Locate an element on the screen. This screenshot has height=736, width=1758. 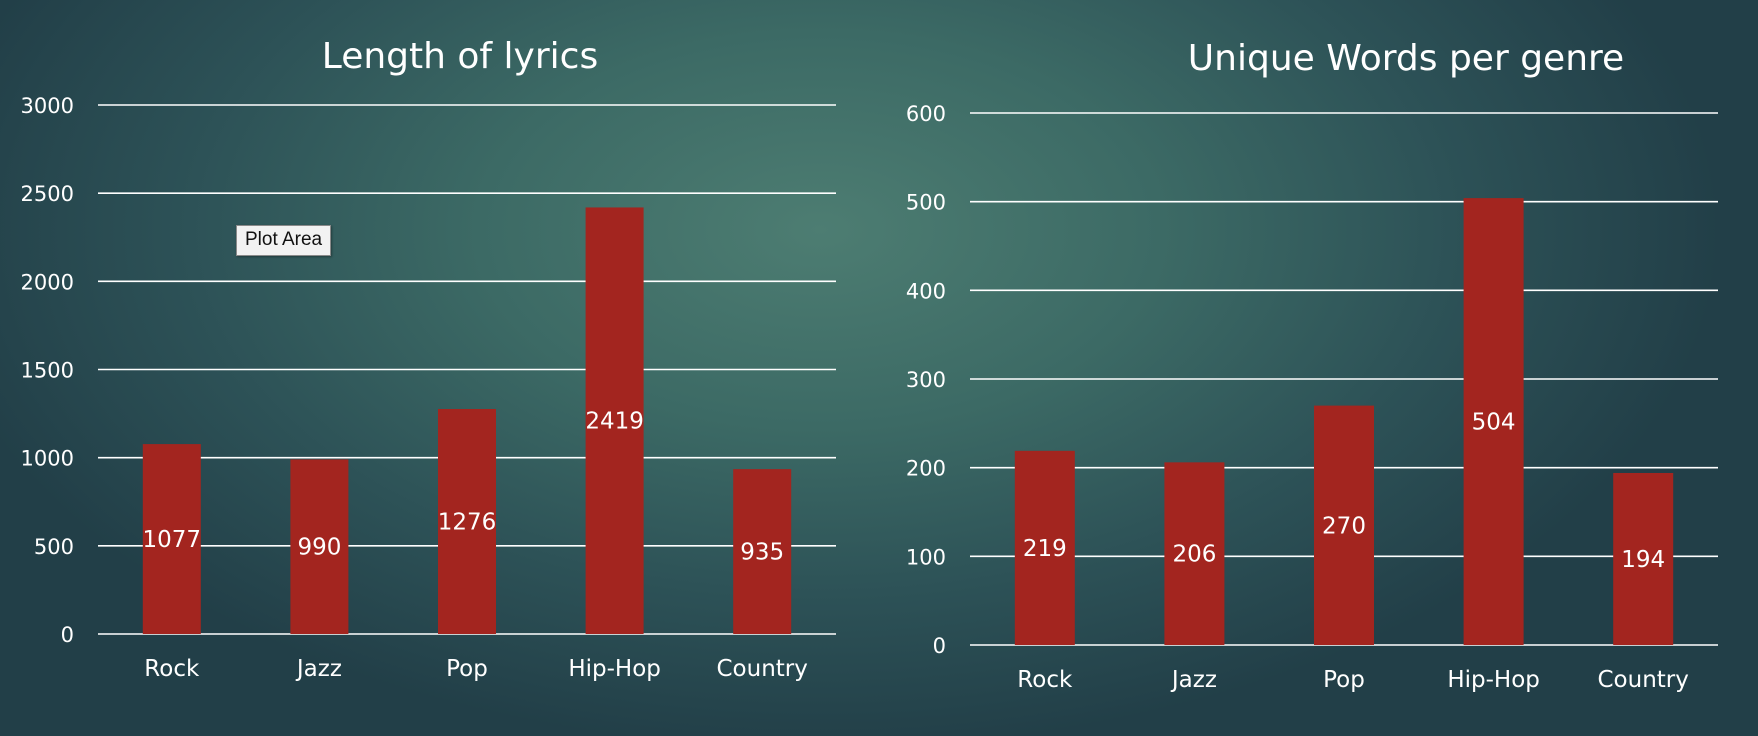
y-tick-label: 3000 is located at coordinates (47, 106).